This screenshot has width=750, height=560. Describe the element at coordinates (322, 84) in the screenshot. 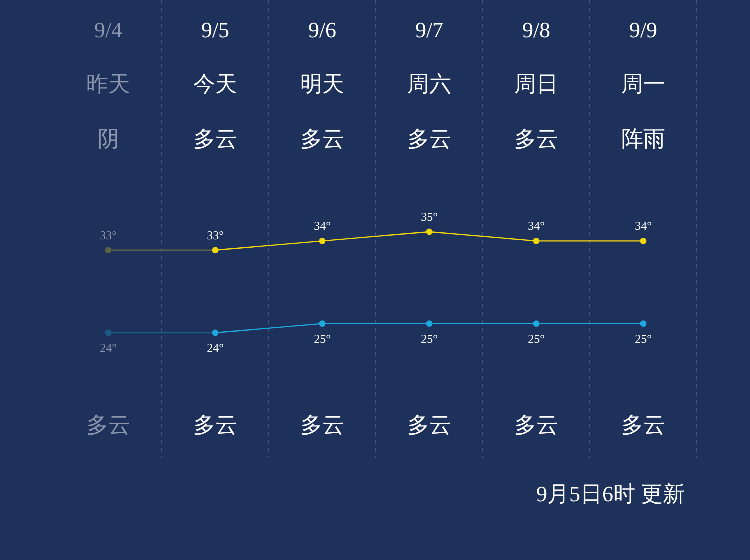

I see `annotation: 明天` at that location.